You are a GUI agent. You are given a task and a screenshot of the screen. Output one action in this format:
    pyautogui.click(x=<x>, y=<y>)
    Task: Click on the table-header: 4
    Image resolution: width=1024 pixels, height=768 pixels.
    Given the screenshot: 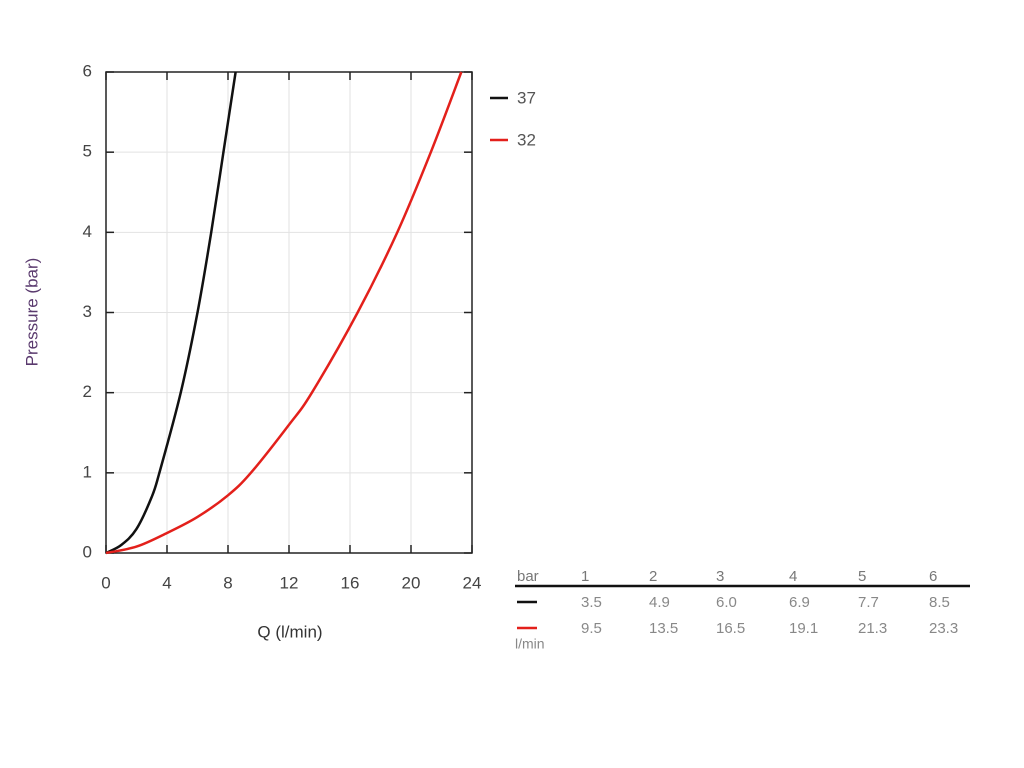 What is the action you would take?
    pyautogui.click(x=793, y=576)
    